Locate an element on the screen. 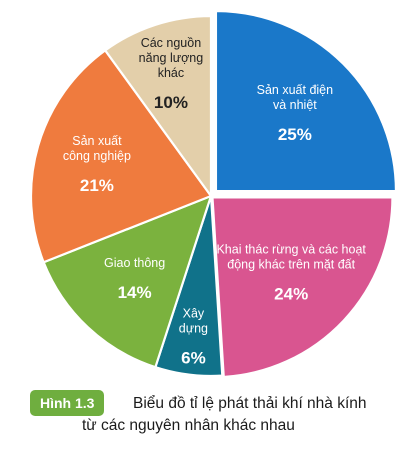  slice-value-label: 6% is located at coordinates (193, 357).